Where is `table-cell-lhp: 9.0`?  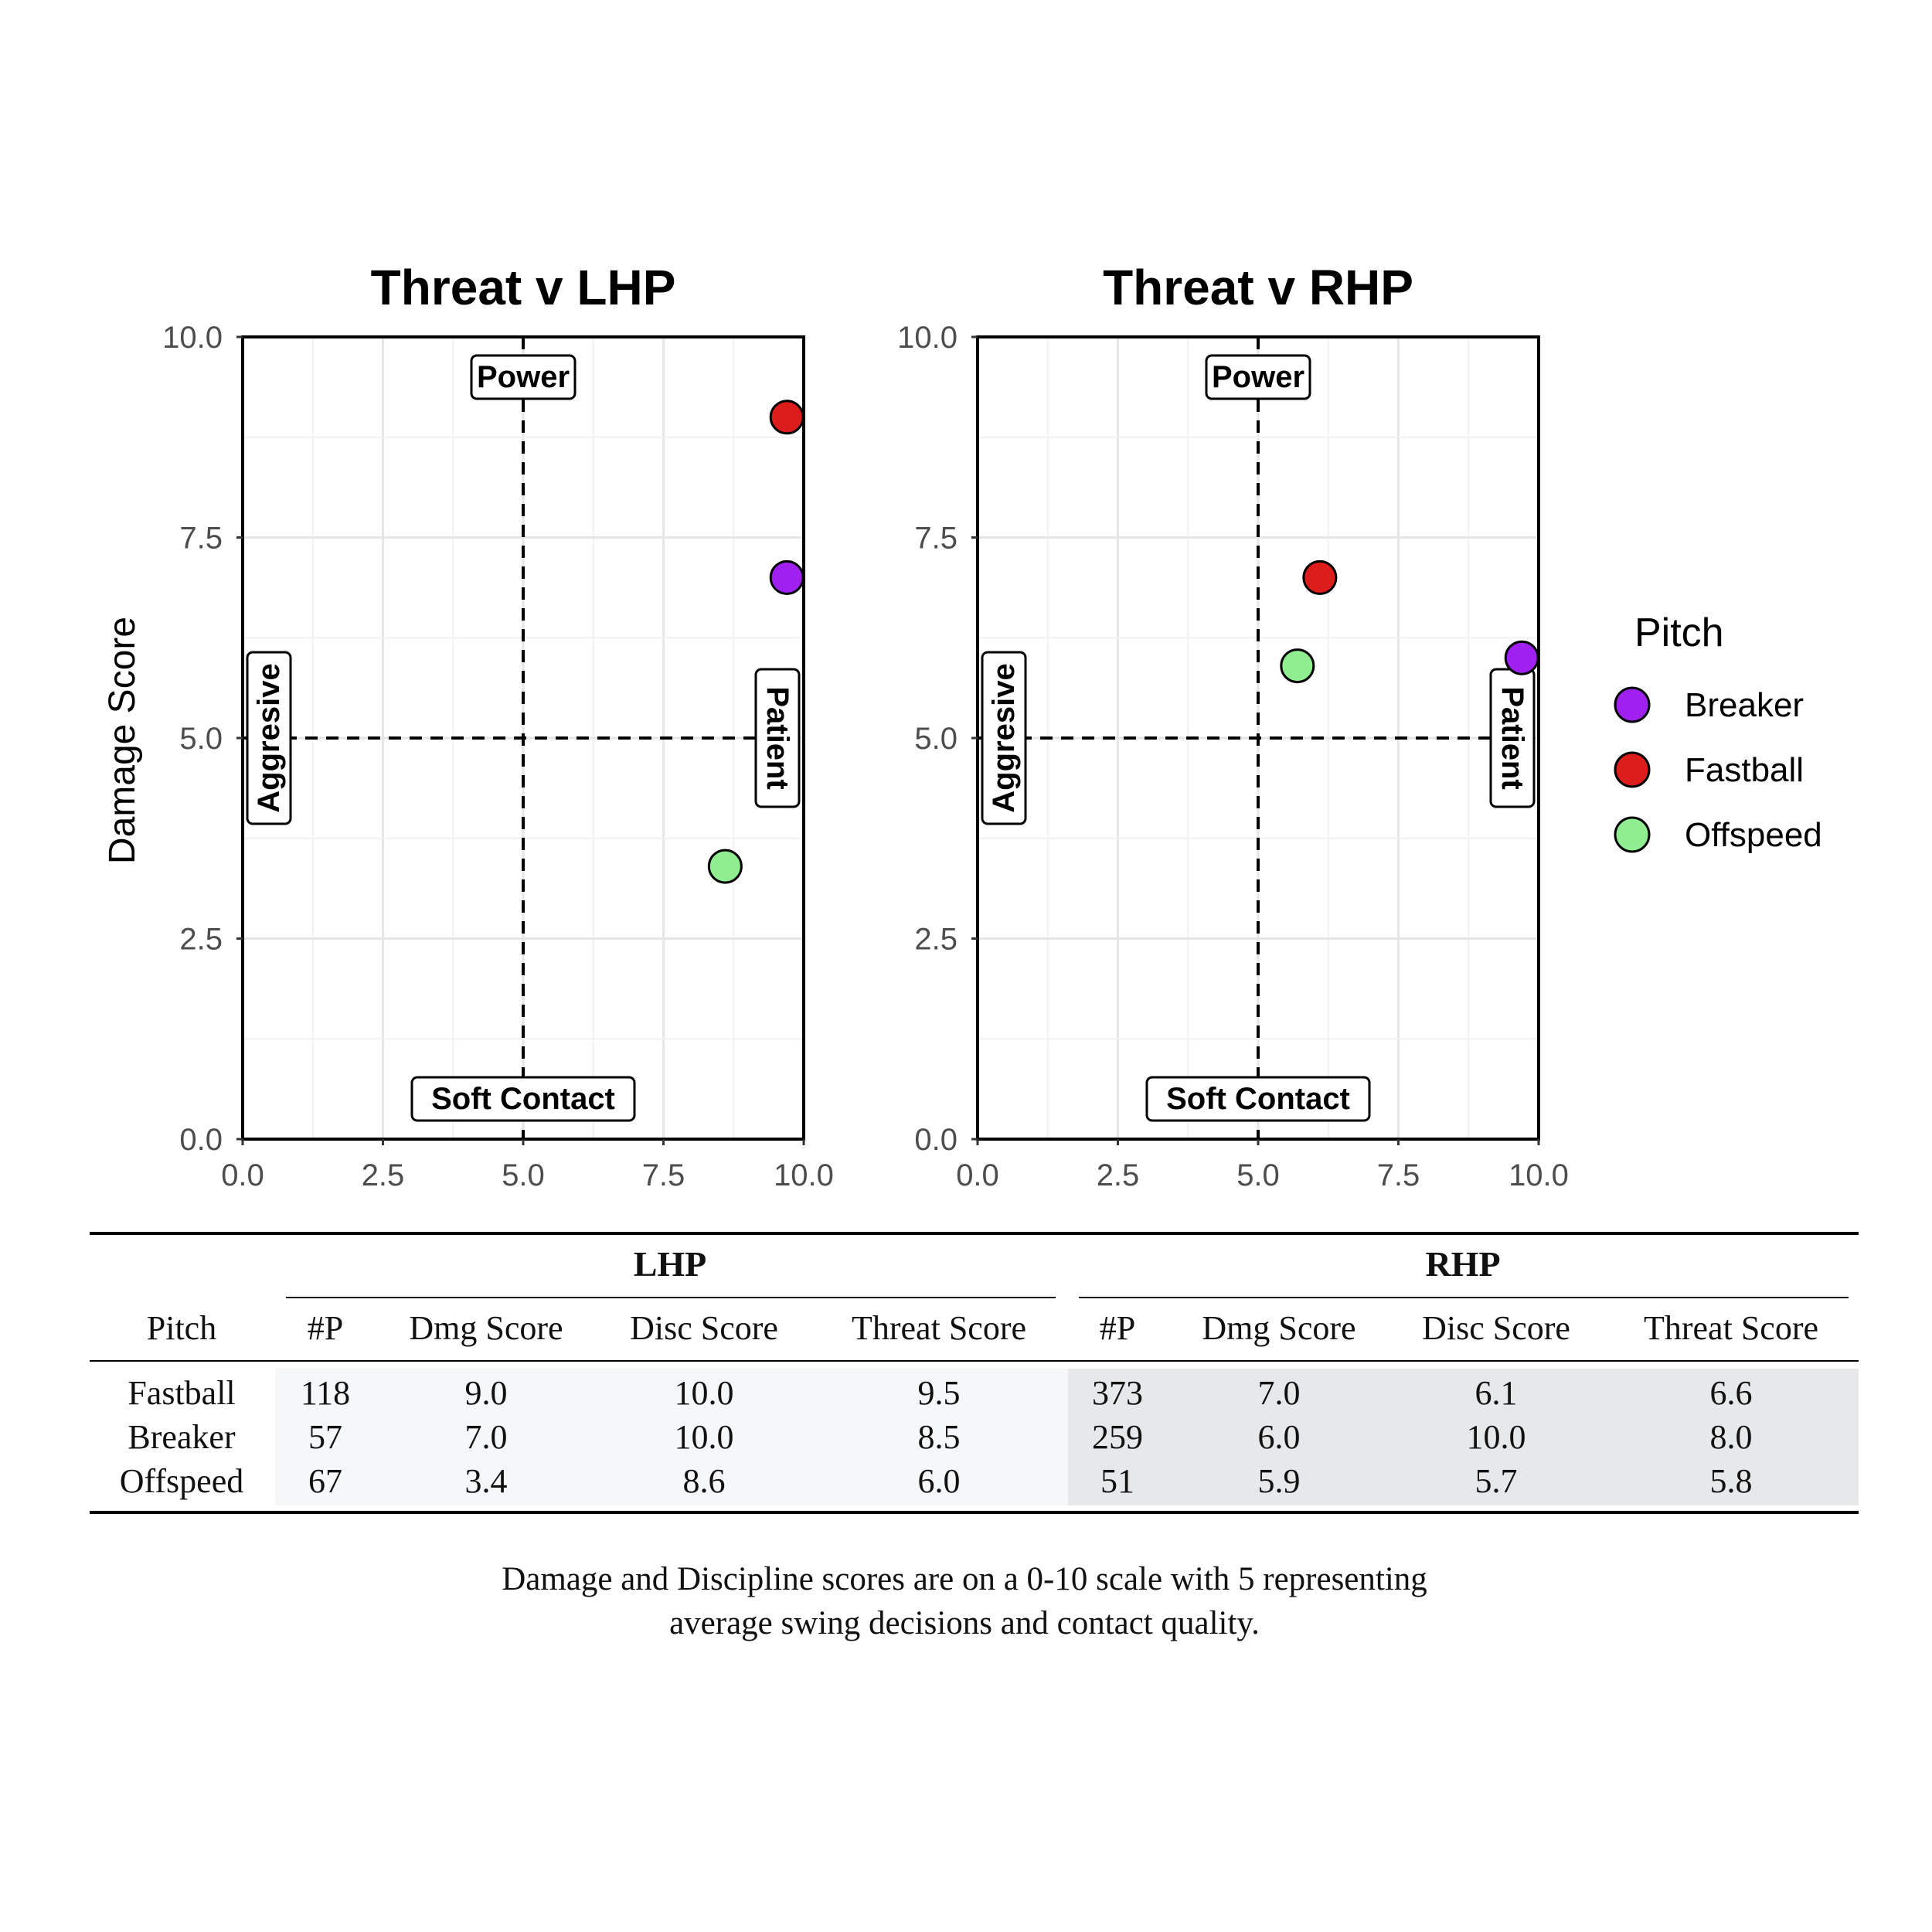 table-cell-lhp: 9.0 is located at coordinates (486, 1393).